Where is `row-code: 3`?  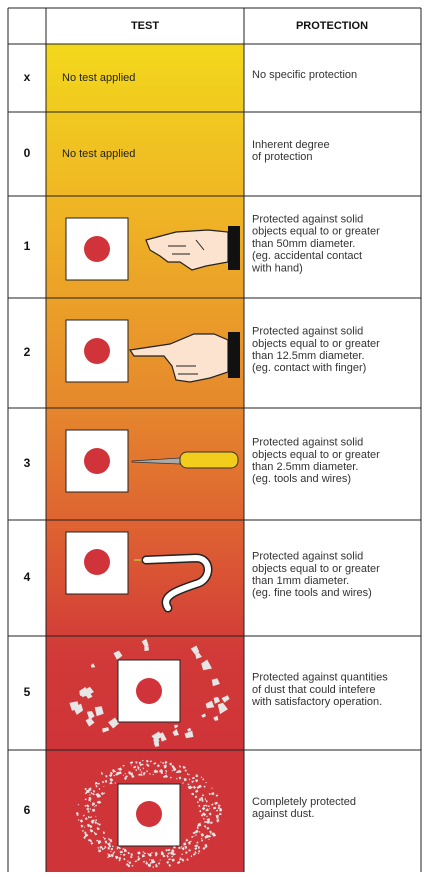
row-code: 3 is located at coordinates (27, 463).